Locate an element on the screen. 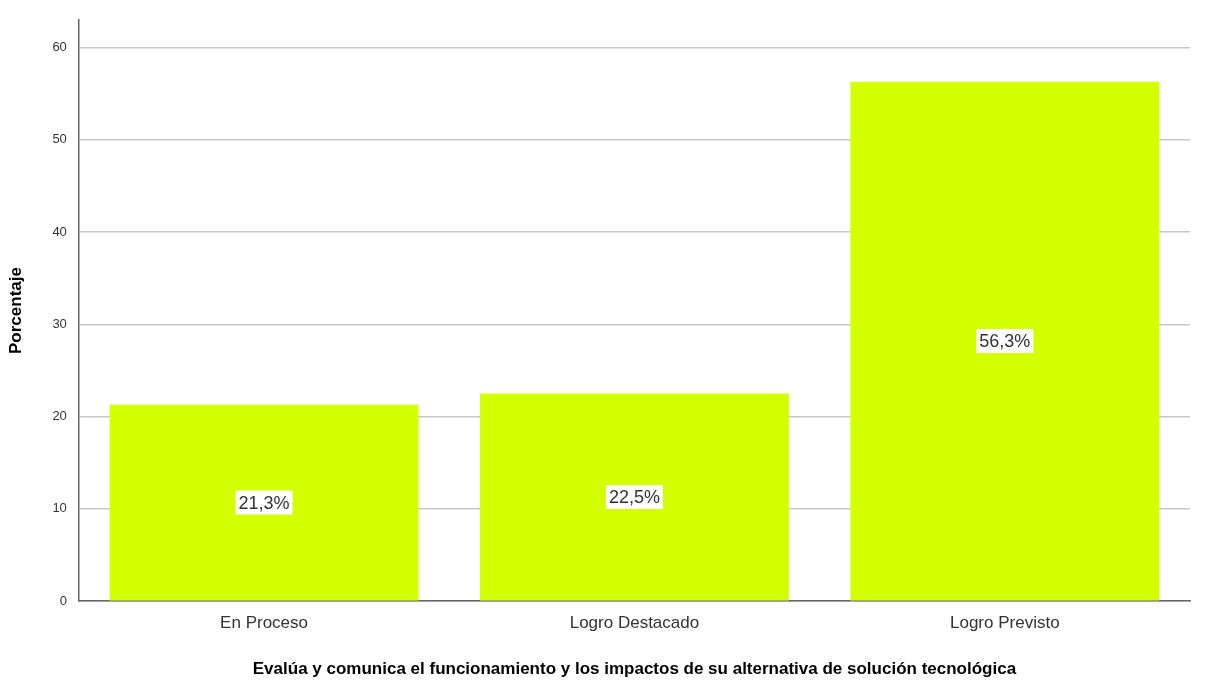 The width and height of the screenshot is (1218, 684). x-tick-label: Logro Previsto is located at coordinates (1005, 623).